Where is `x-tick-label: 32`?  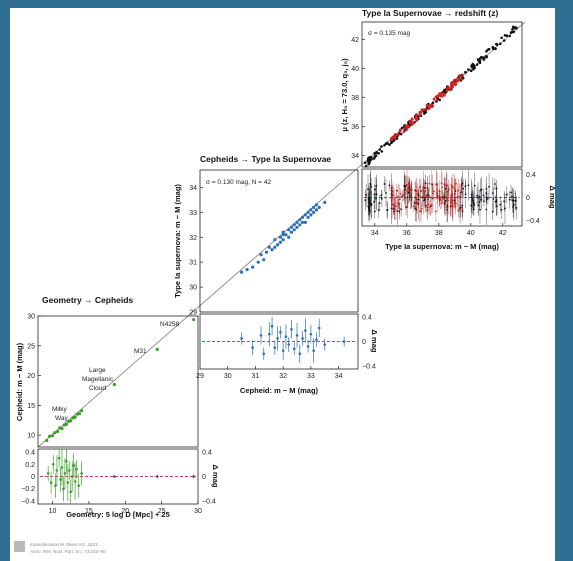
x-tick-label: 32 is located at coordinates (283, 376).